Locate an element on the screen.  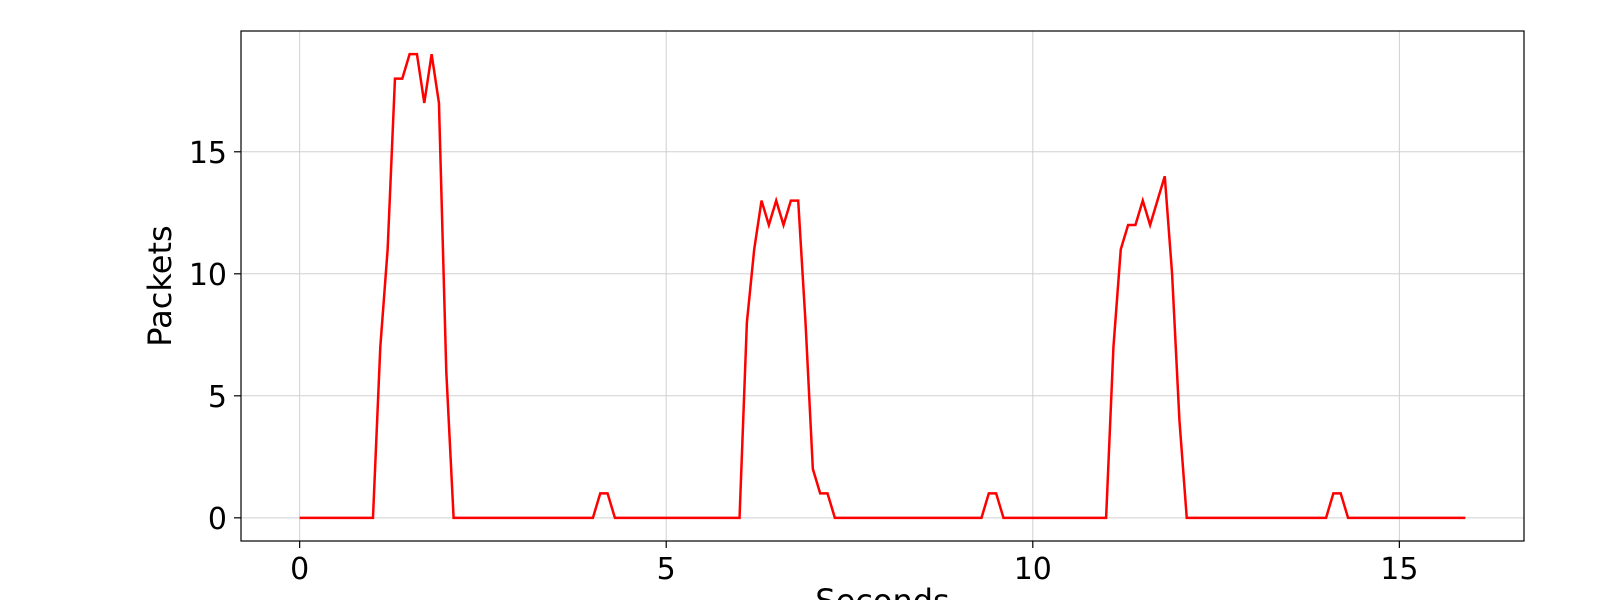
y-tick-label: 10 is located at coordinates (208, 275).